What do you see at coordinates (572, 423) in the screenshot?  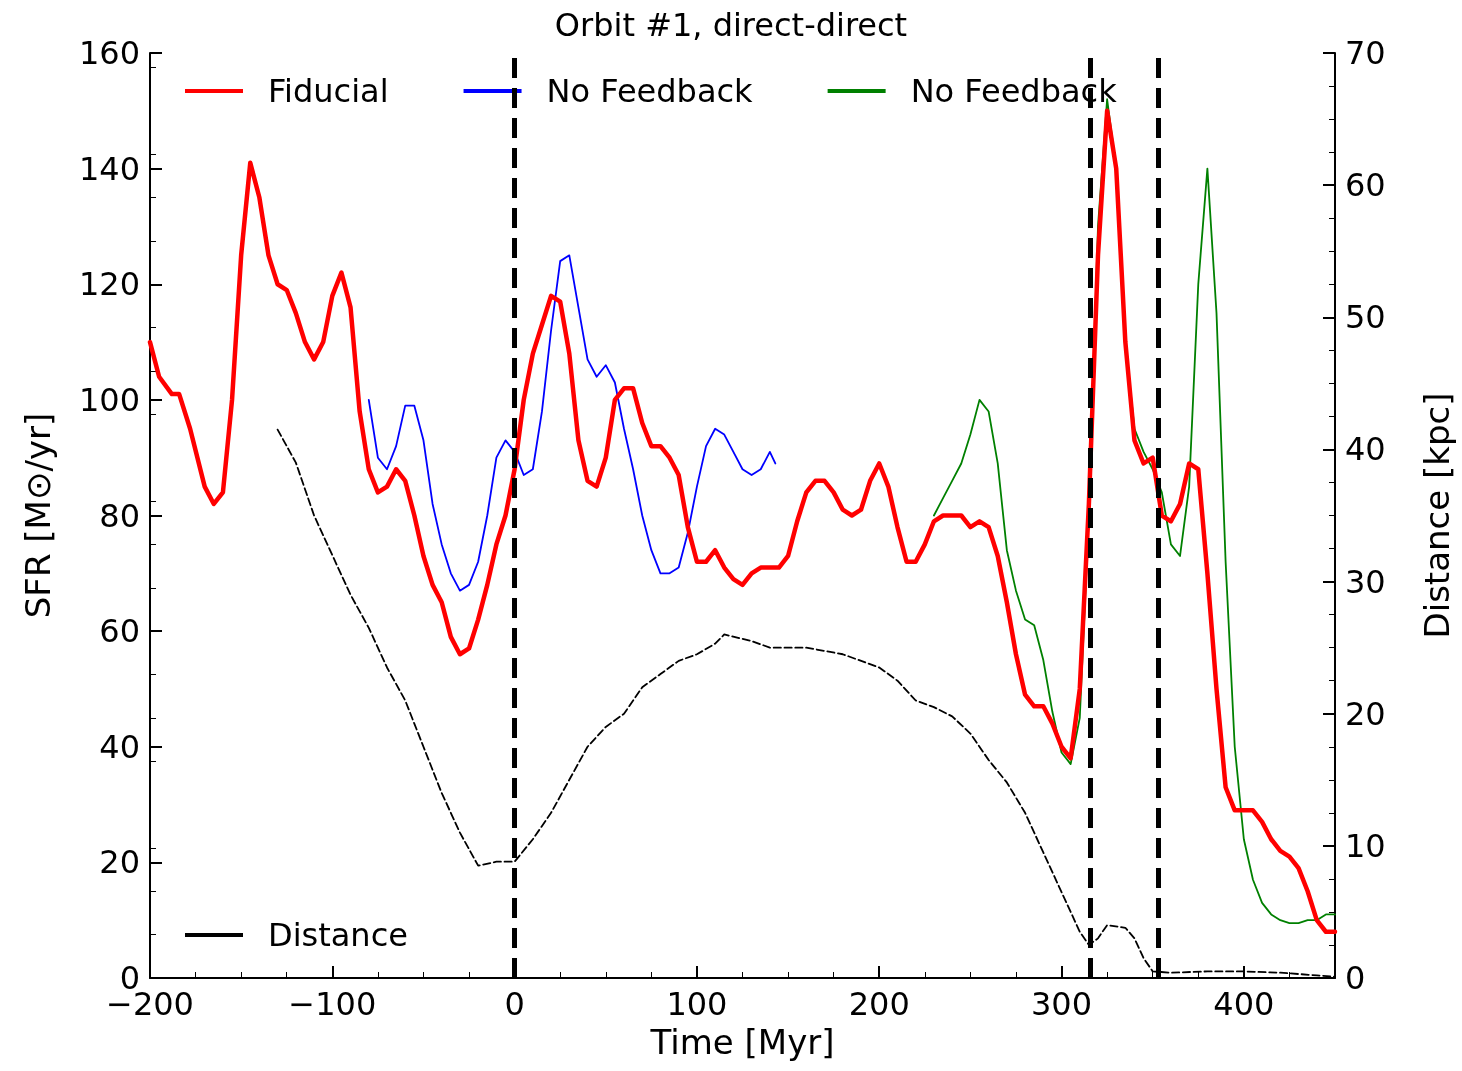 I see `line-series` at bounding box center [572, 423].